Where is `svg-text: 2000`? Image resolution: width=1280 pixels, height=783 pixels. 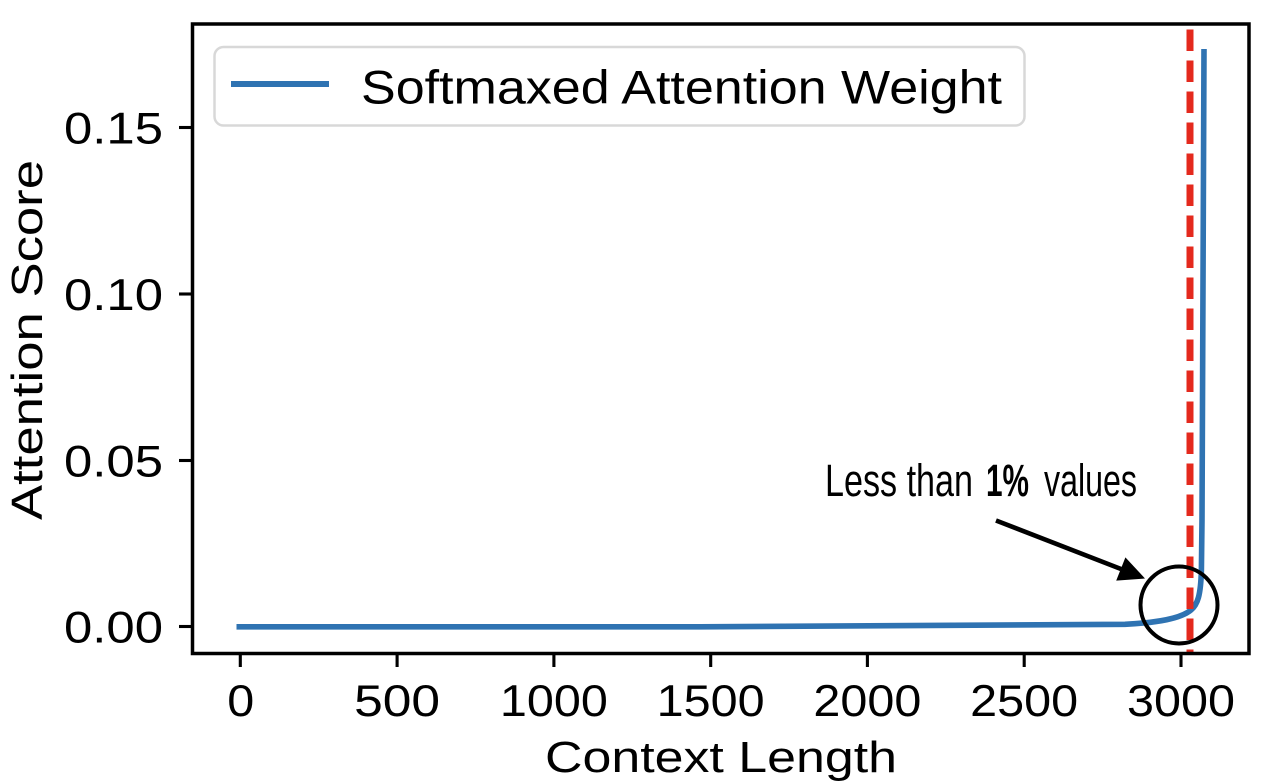 svg-text: 2000 is located at coordinates (867, 701).